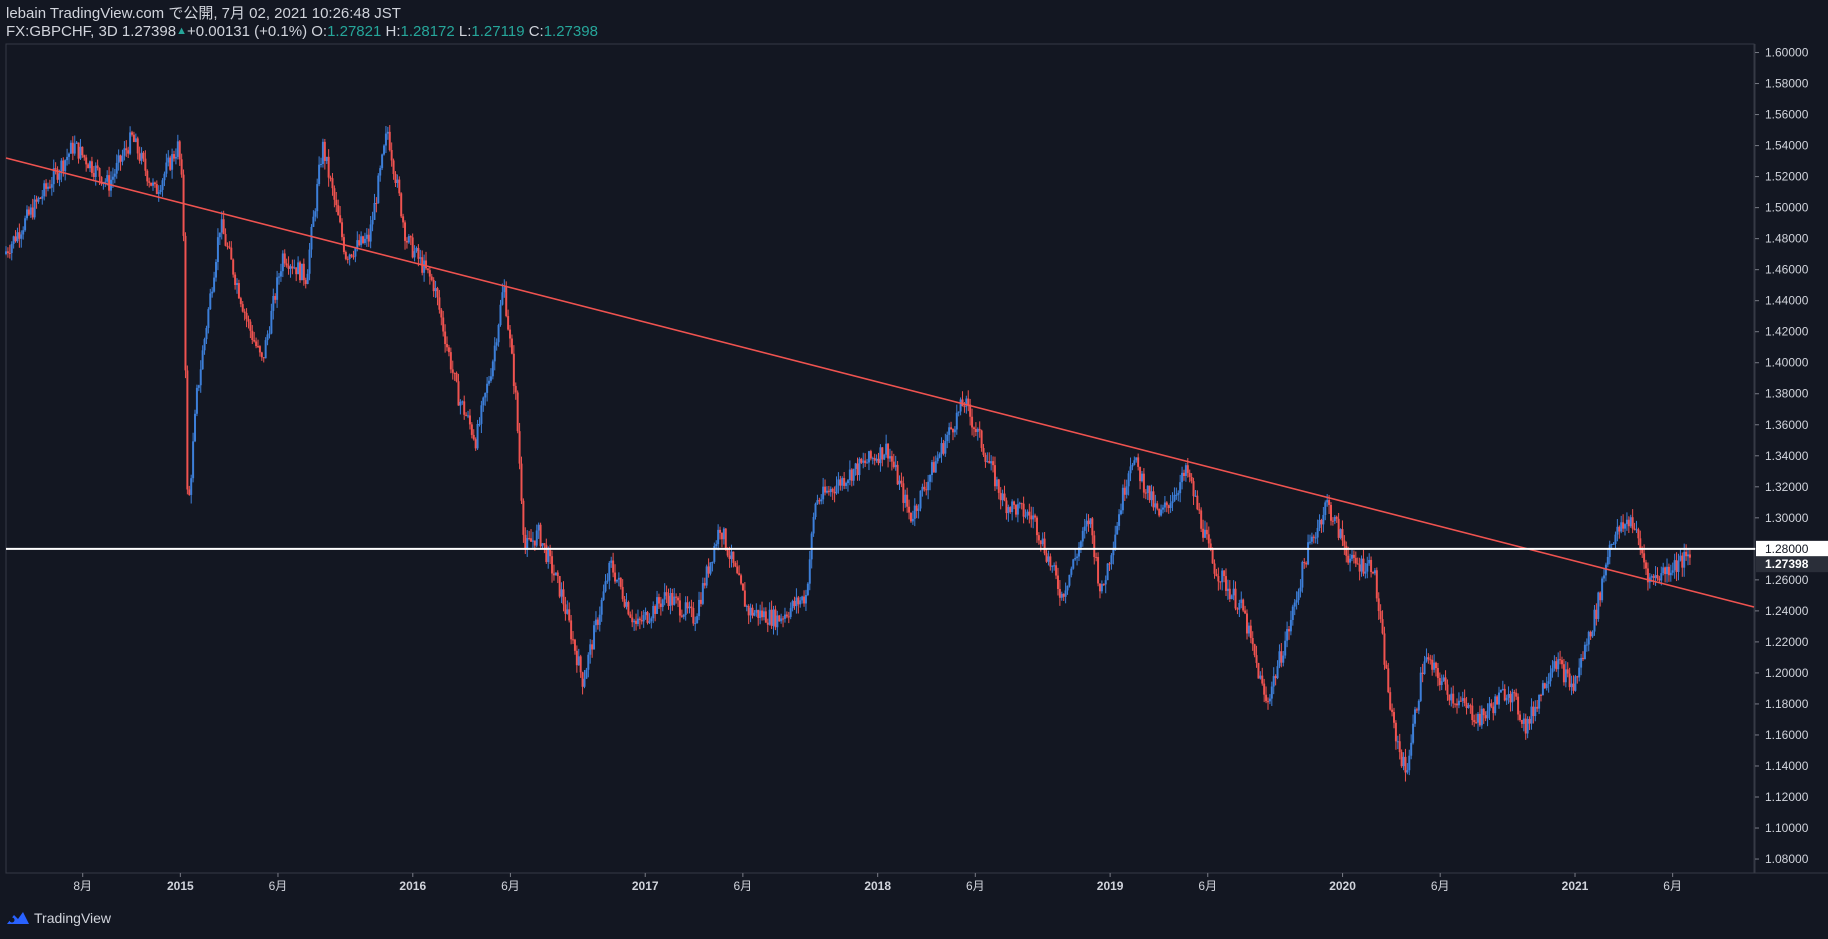 This screenshot has height=939, width=1828. I want to click on symbol-label: FX:GBPCHF, 3D, so click(62, 31).